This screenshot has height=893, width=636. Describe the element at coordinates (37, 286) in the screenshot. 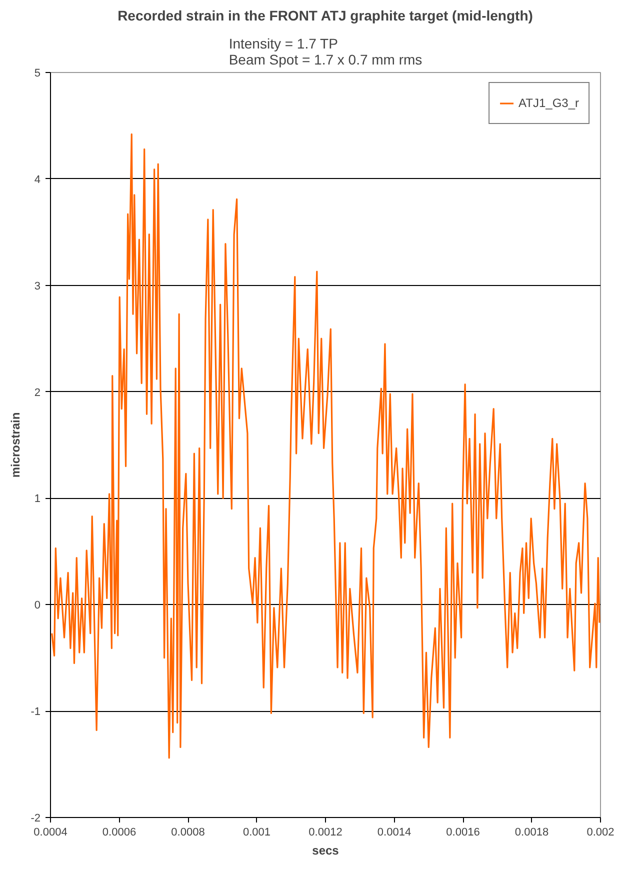

I see `y-tick-label: 3` at that location.